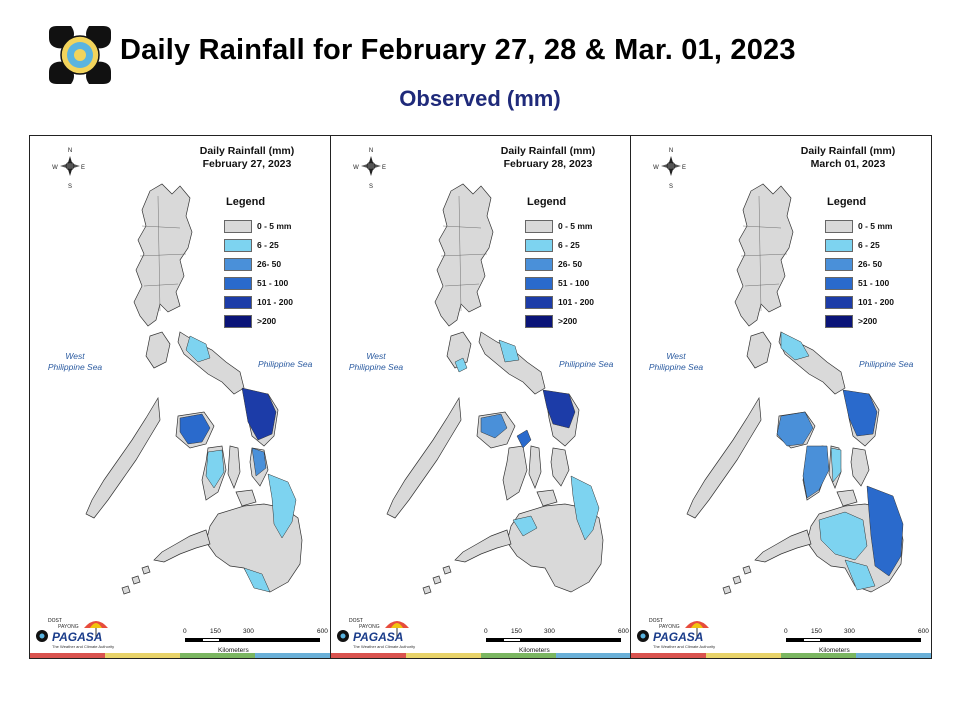 This screenshot has height=720, width=960. What do you see at coordinates (369, 169) in the screenshot?
I see `compass-rose-icon: N S W E` at bounding box center [369, 169].